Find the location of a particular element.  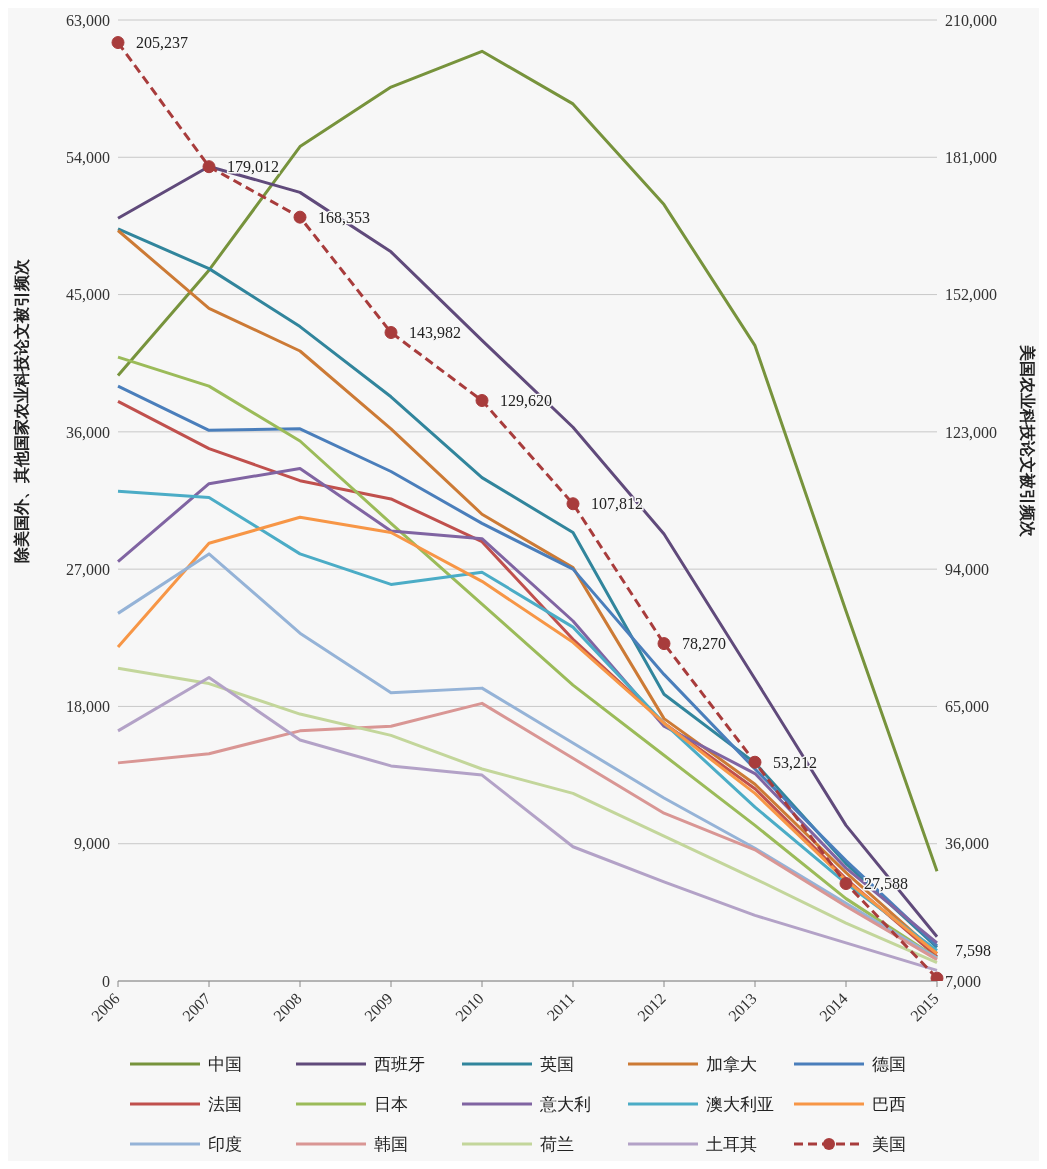

legend-label: 澳大利亚 is located at coordinates (740, 1104).